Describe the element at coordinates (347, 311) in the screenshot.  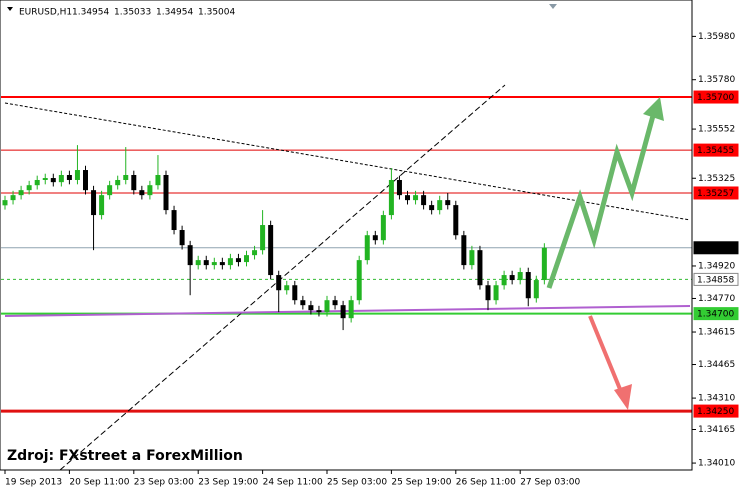
I see `support-line` at that location.